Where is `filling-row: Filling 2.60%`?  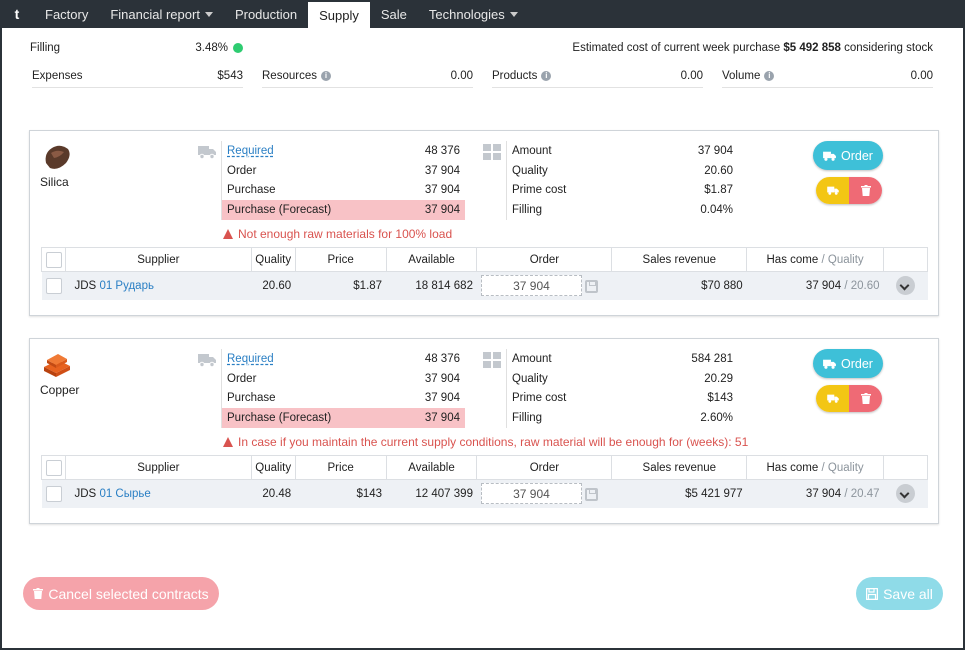
filling-row: Filling 2.60% is located at coordinates (622, 418).